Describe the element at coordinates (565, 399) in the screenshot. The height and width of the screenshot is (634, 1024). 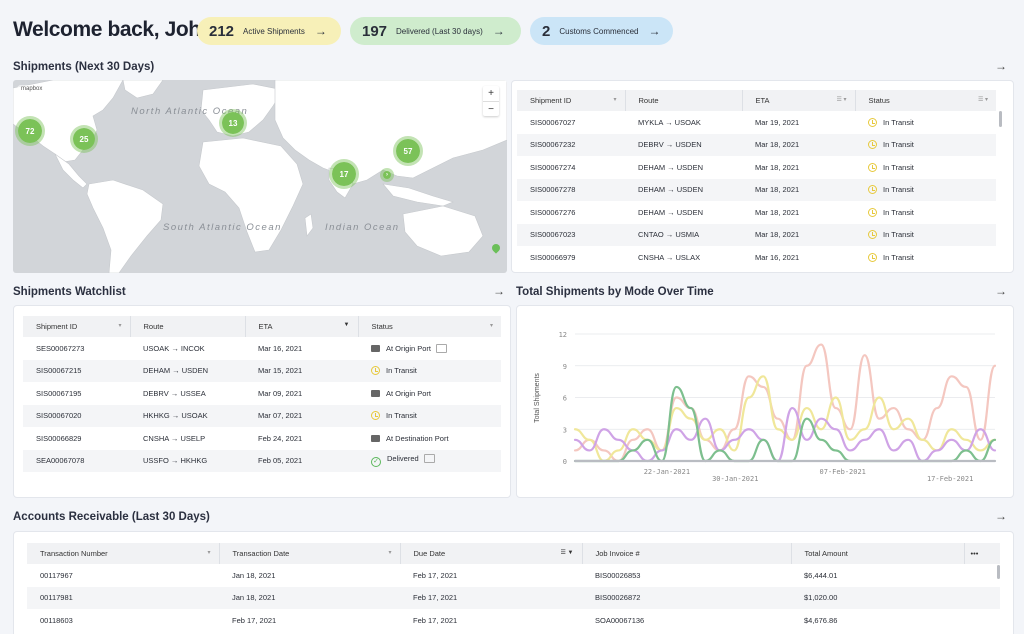
I see `y-tick-label: 6` at that location.